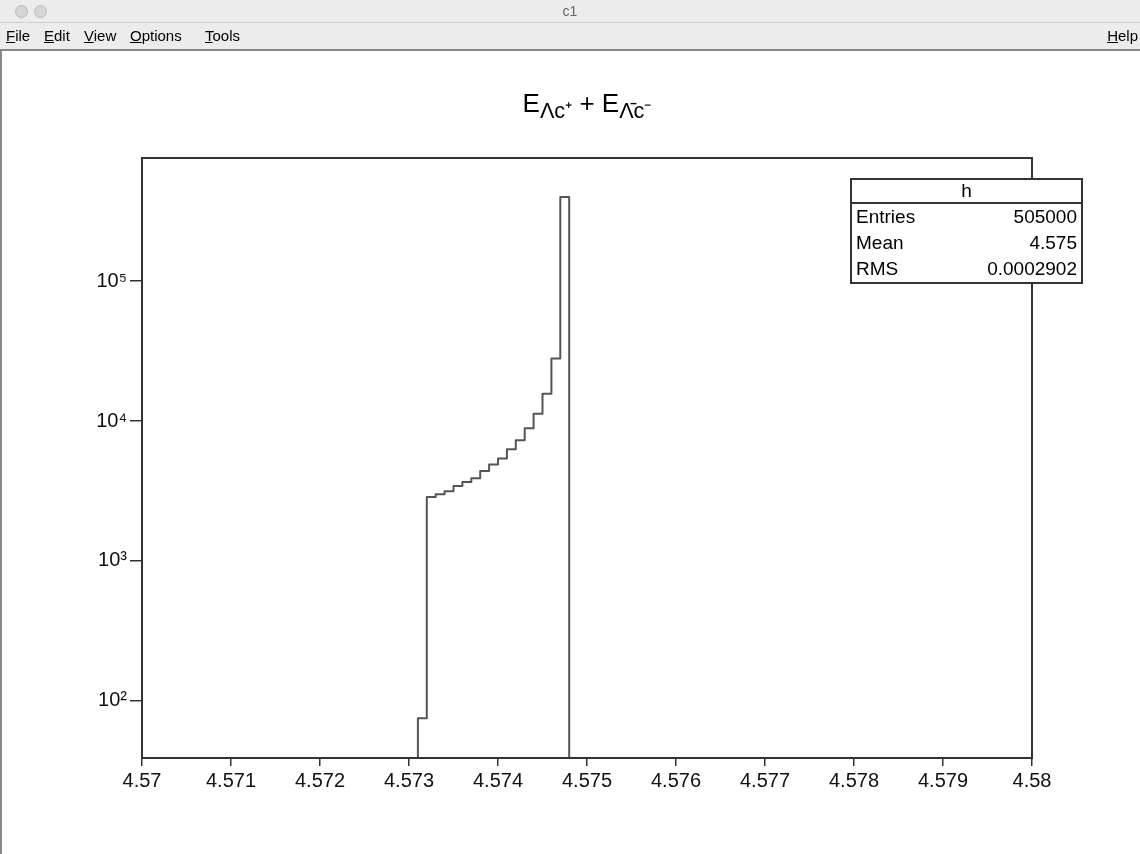 This screenshot has width=1140, height=854. I want to click on x-tick-label: 4.578, so click(854, 779).